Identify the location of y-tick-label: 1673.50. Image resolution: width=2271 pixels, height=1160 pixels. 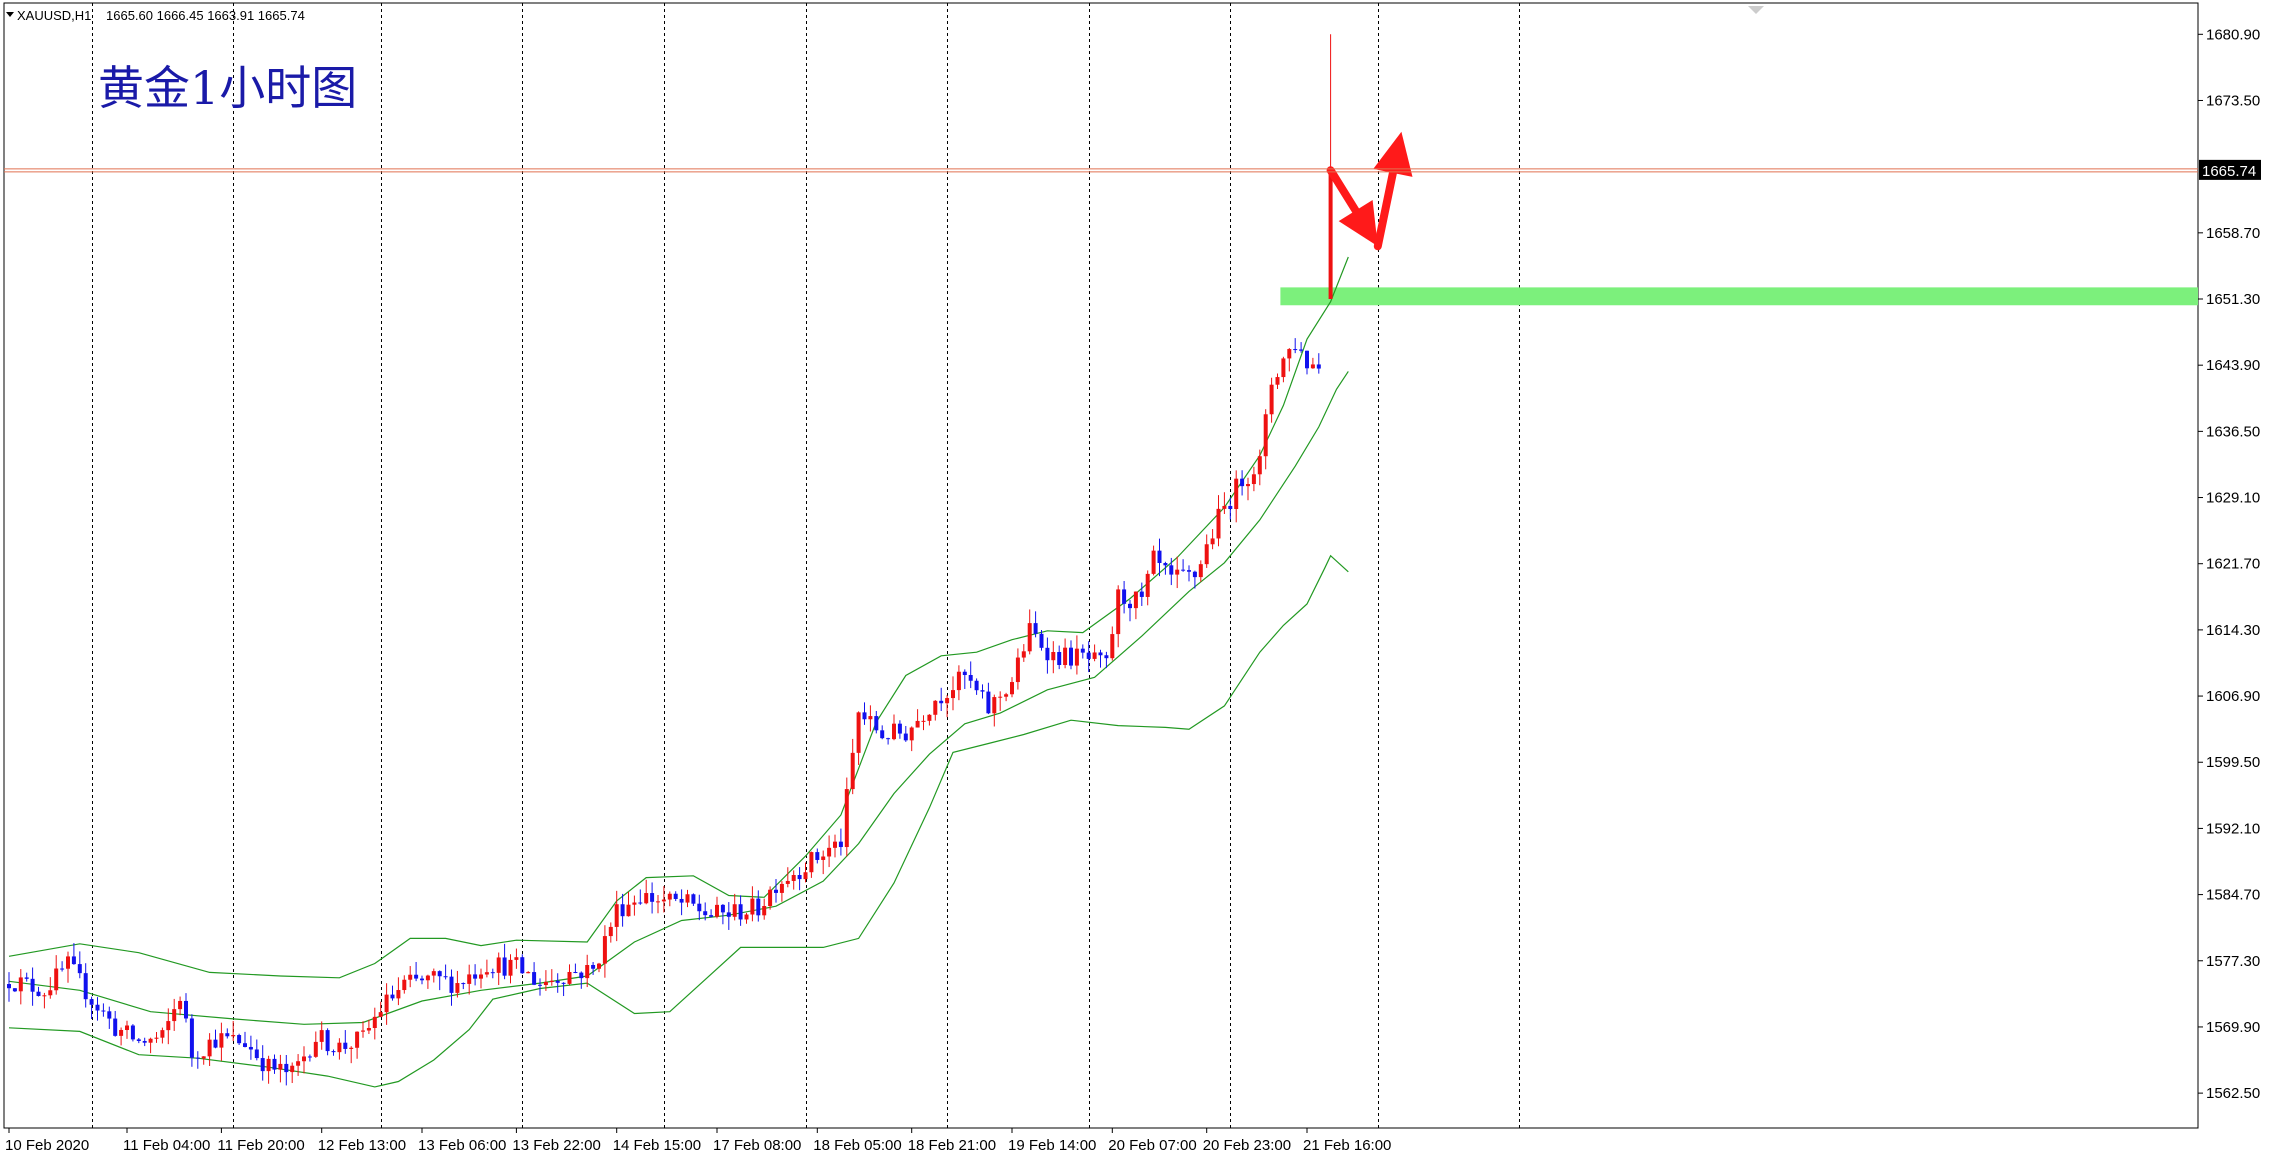
(2233, 100).